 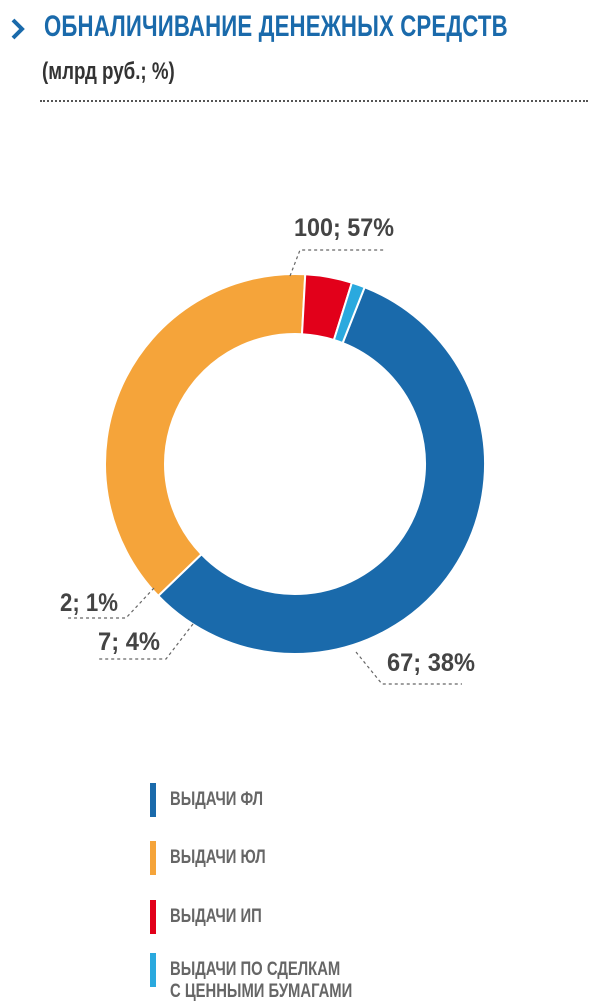 I want to click on data-label-yl: 67; 38%, so click(x=431, y=663).